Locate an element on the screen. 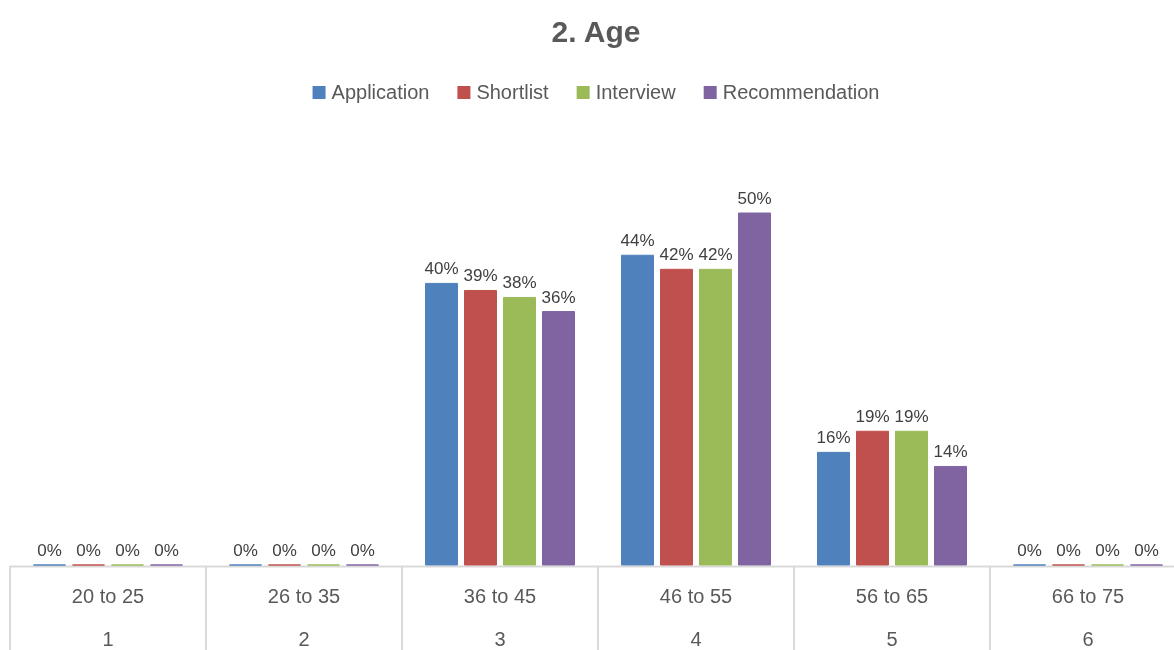 The height and width of the screenshot is (650, 1174). text: 5 is located at coordinates (892, 639).